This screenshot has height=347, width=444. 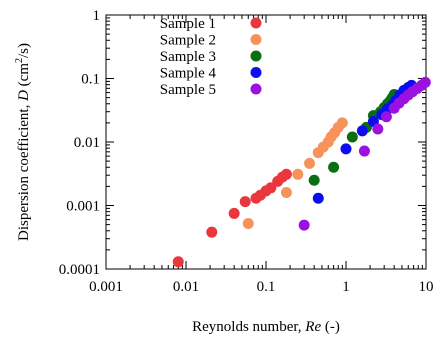 What do you see at coordinates (426, 287) in the screenshot?
I see `x-tick-label: 10` at bounding box center [426, 287].